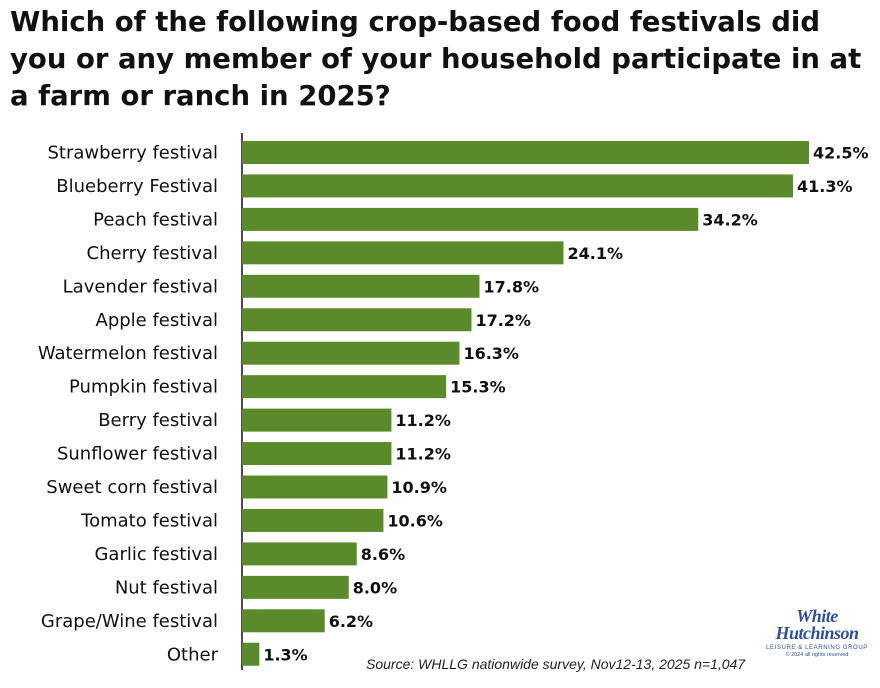 The height and width of the screenshot is (688, 880). I want to click on logo-line-1: White, so click(817, 616).